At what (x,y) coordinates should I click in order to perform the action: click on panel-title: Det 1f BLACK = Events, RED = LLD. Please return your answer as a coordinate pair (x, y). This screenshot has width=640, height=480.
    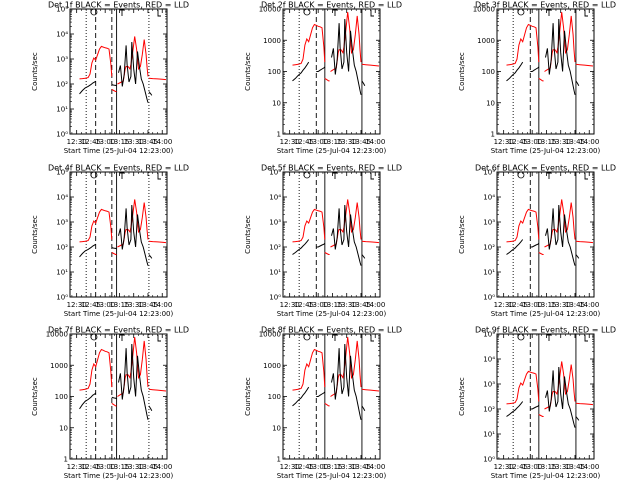
    Looking at the image, I should click on (118, 5).